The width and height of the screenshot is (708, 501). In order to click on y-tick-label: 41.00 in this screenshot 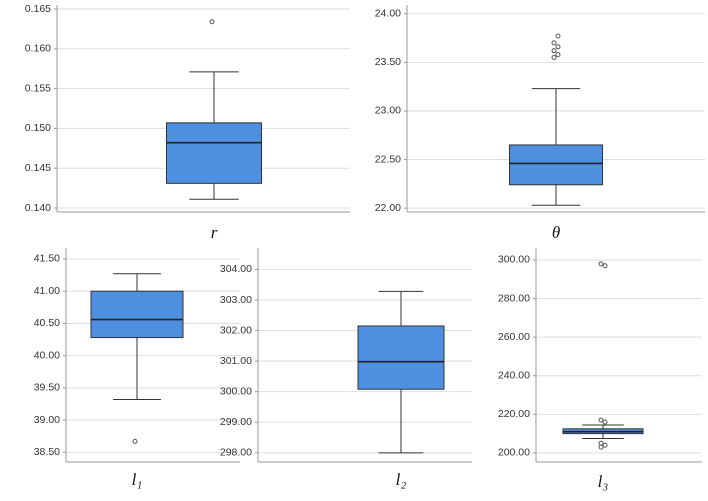, I will do `click(47, 291)`.